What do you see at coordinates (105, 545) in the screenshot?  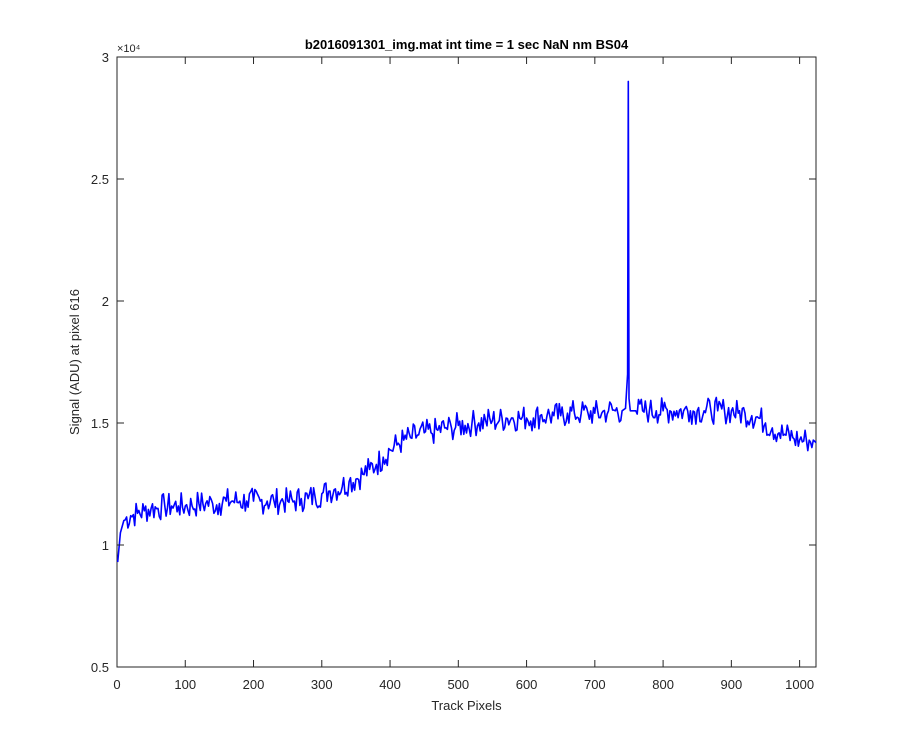 I see `y-tick-label: 1` at bounding box center [105, 545].